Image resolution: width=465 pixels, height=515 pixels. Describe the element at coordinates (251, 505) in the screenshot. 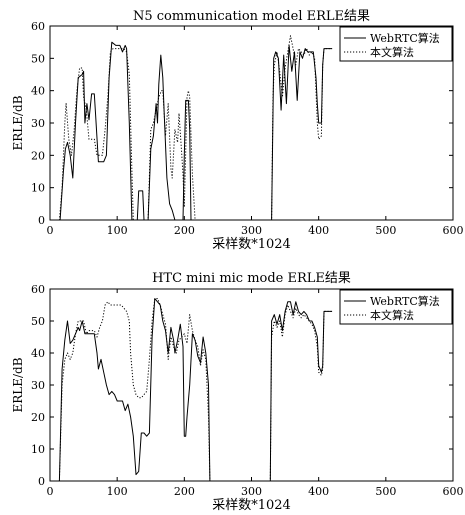

I see `x-axis-label-2: 采样数*1024` at that location.